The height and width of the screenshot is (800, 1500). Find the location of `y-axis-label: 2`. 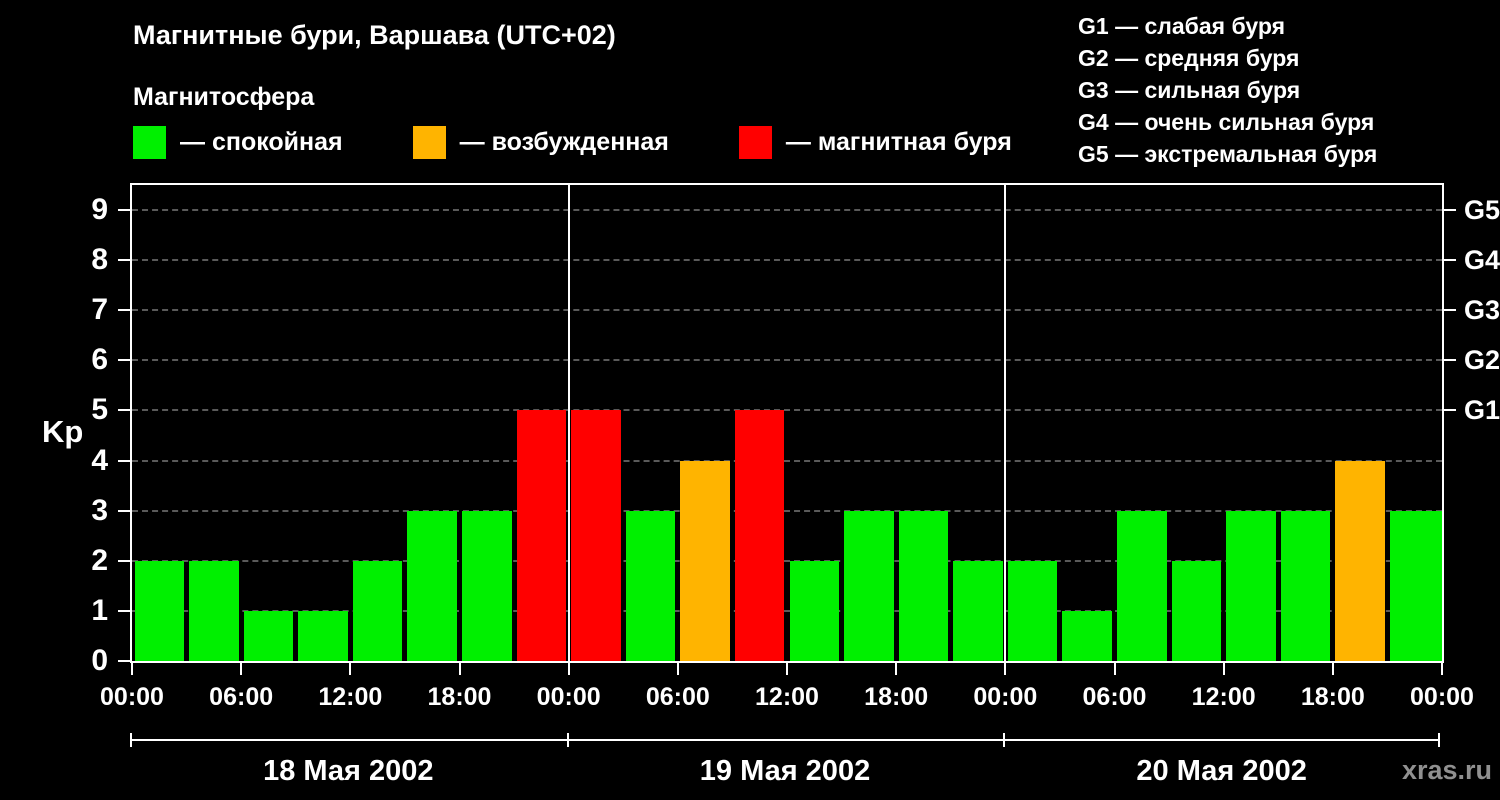

y-axis-label: 2 is located at coordinates (99, 560).